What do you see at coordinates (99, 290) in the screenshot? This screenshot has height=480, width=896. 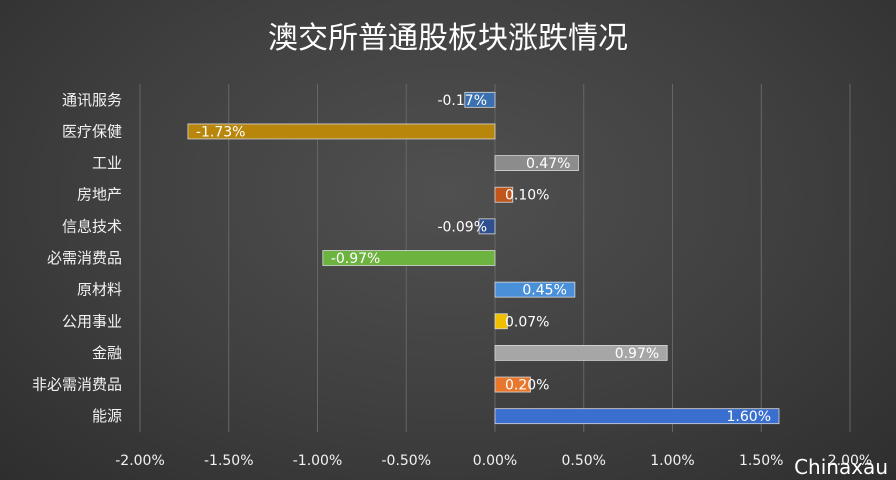 I see `category-label: 原材料` at bounding box center [99, 290].